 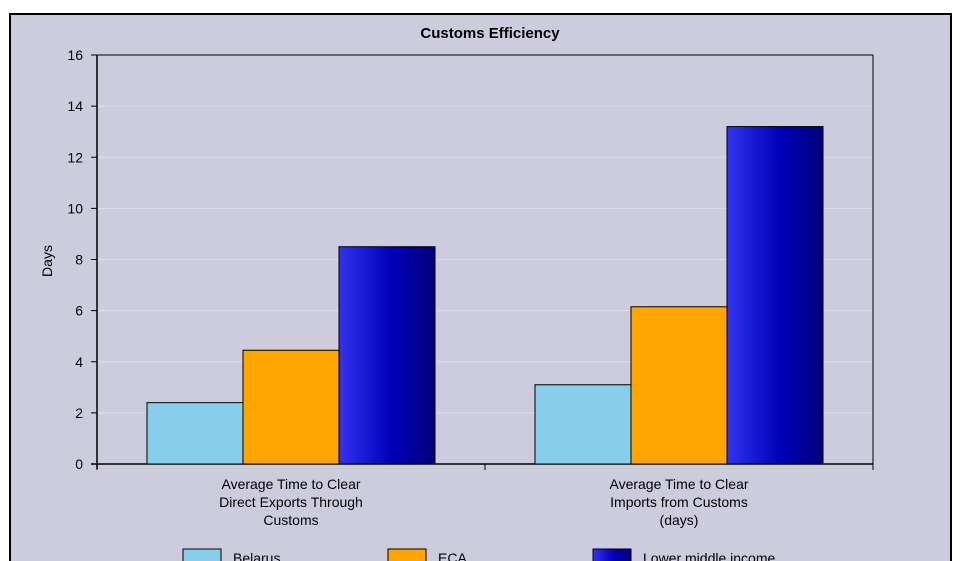 What do you see at coordinates (79, 413) in the screenshot?
I see `y-tick-label: 2` at bounding box center [79, 413].